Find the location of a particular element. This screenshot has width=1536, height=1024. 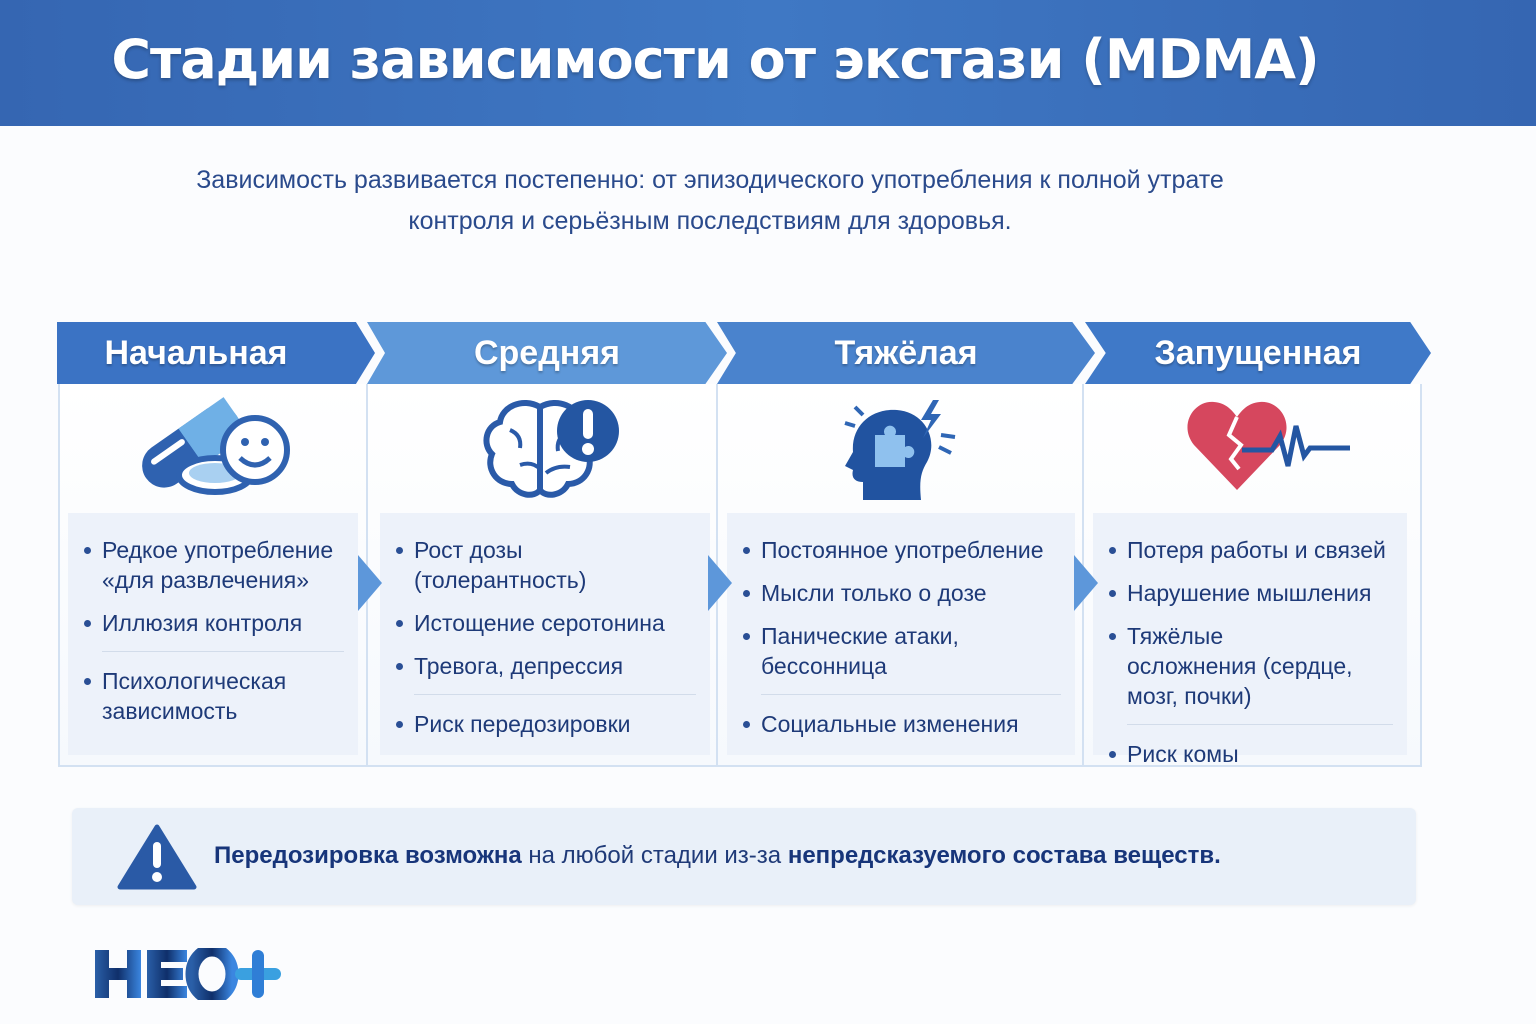

stage-title: Начальная is located at coordinates (196, 352).